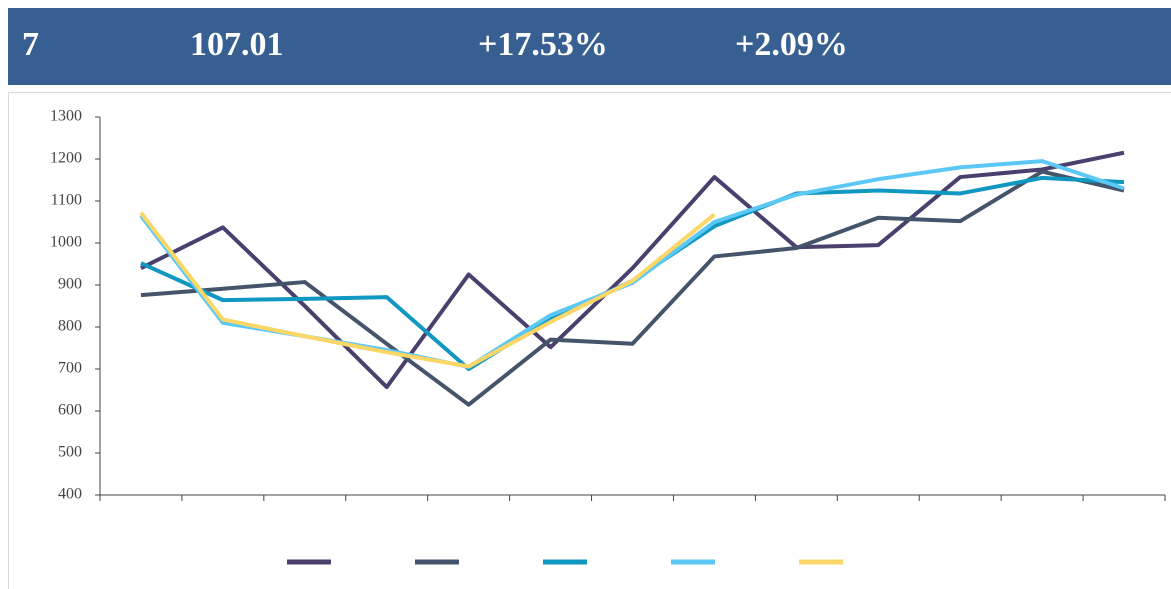 This screenshot has width=1171, height=589. What do you see at coordinates (427, 290) in the screenshot?
I see `series-line` at bounding box center [427, 290].